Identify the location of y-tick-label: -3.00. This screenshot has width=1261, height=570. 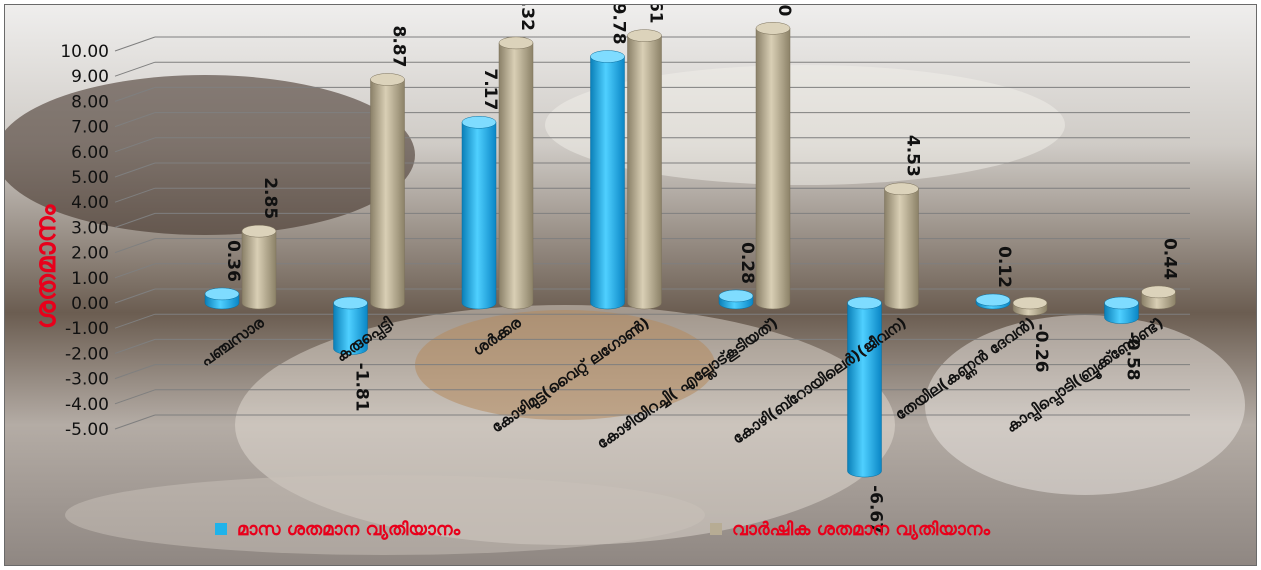
(87, 380).